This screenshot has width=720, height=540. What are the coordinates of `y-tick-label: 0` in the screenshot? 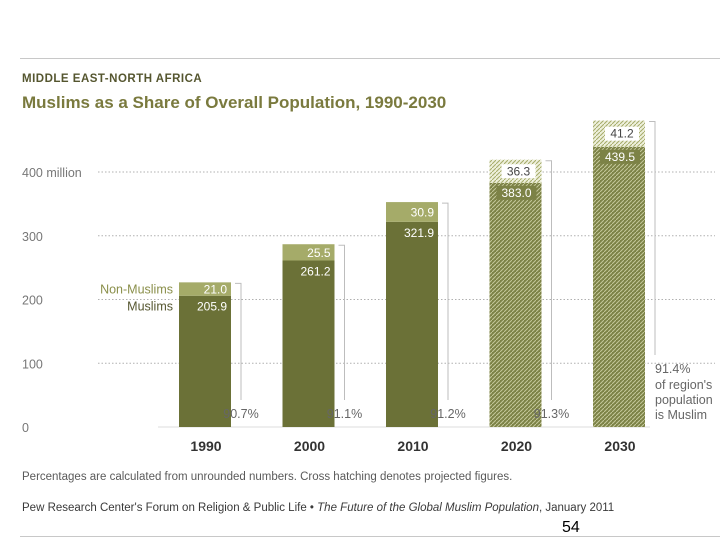 It's located at (25, 428).